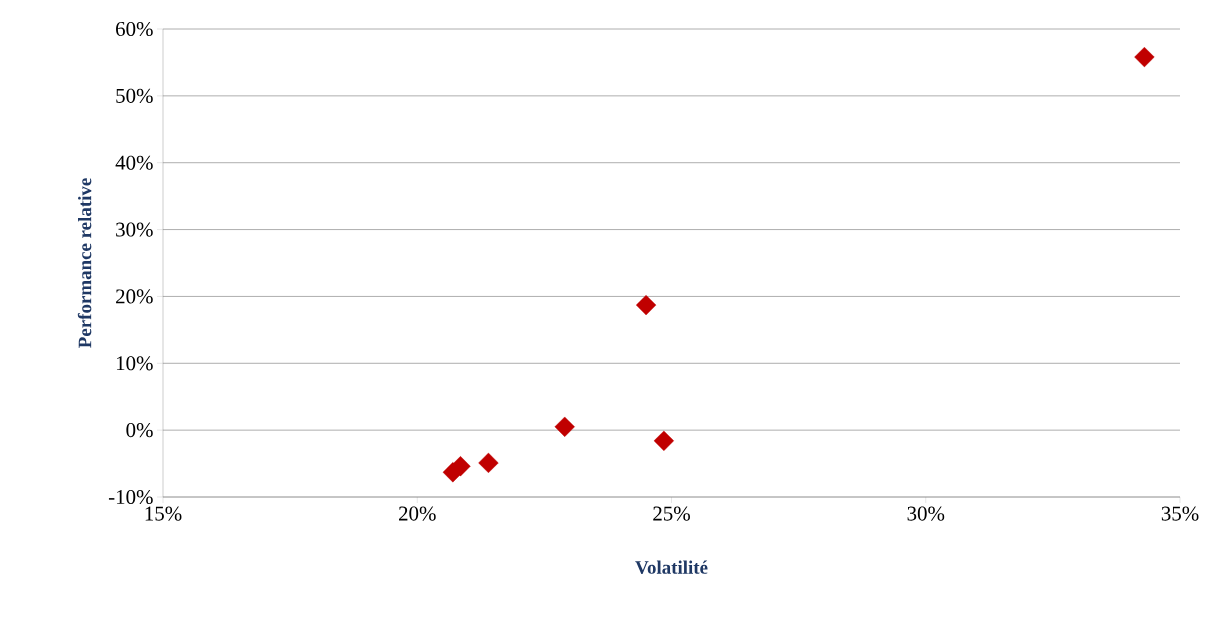  What do you see at coordinates (134, 229) in the screenshot?
I see `y-tick-label: 30%` at bounding box center [134, 229].